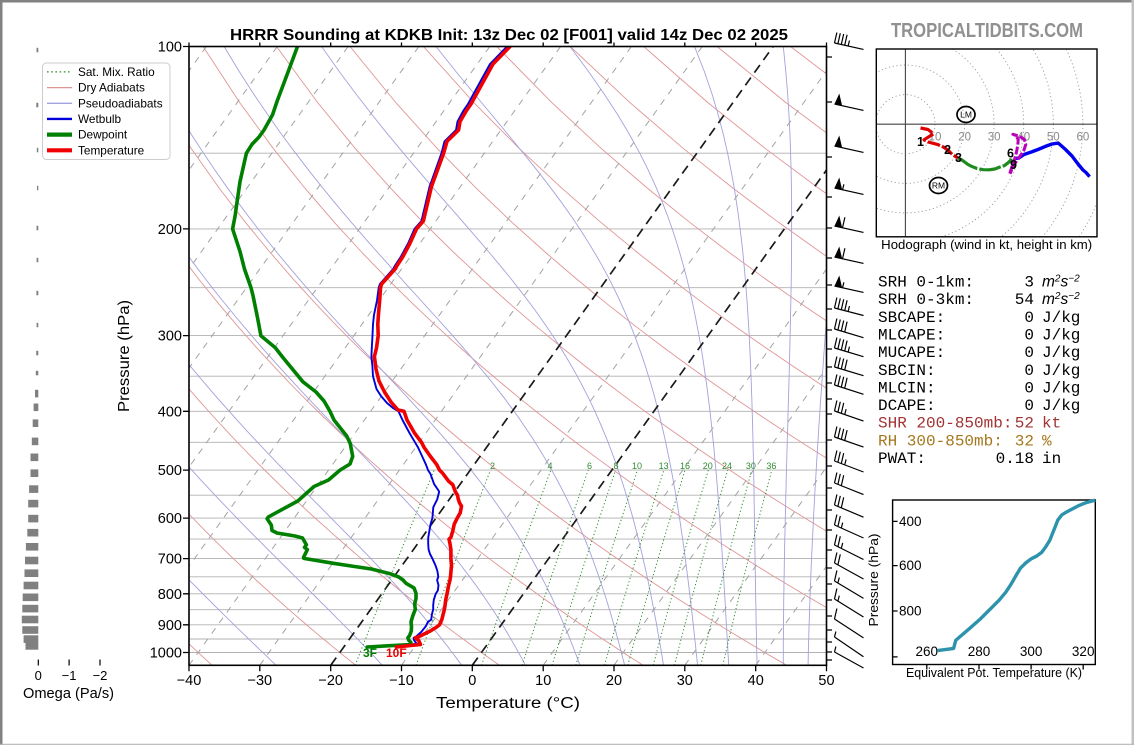  I want to click on svg-text: Temperature, so click(111, 150).